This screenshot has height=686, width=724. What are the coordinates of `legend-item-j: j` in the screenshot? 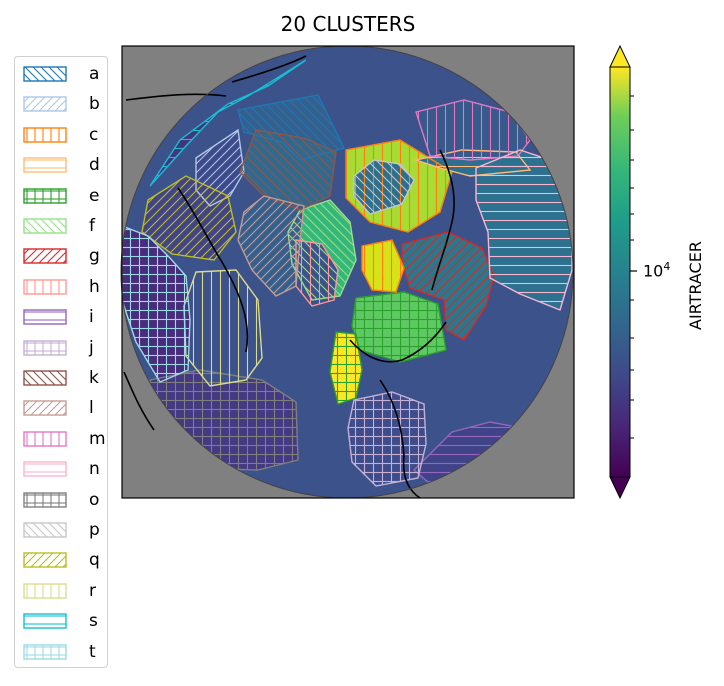 It's located at (65, 348).